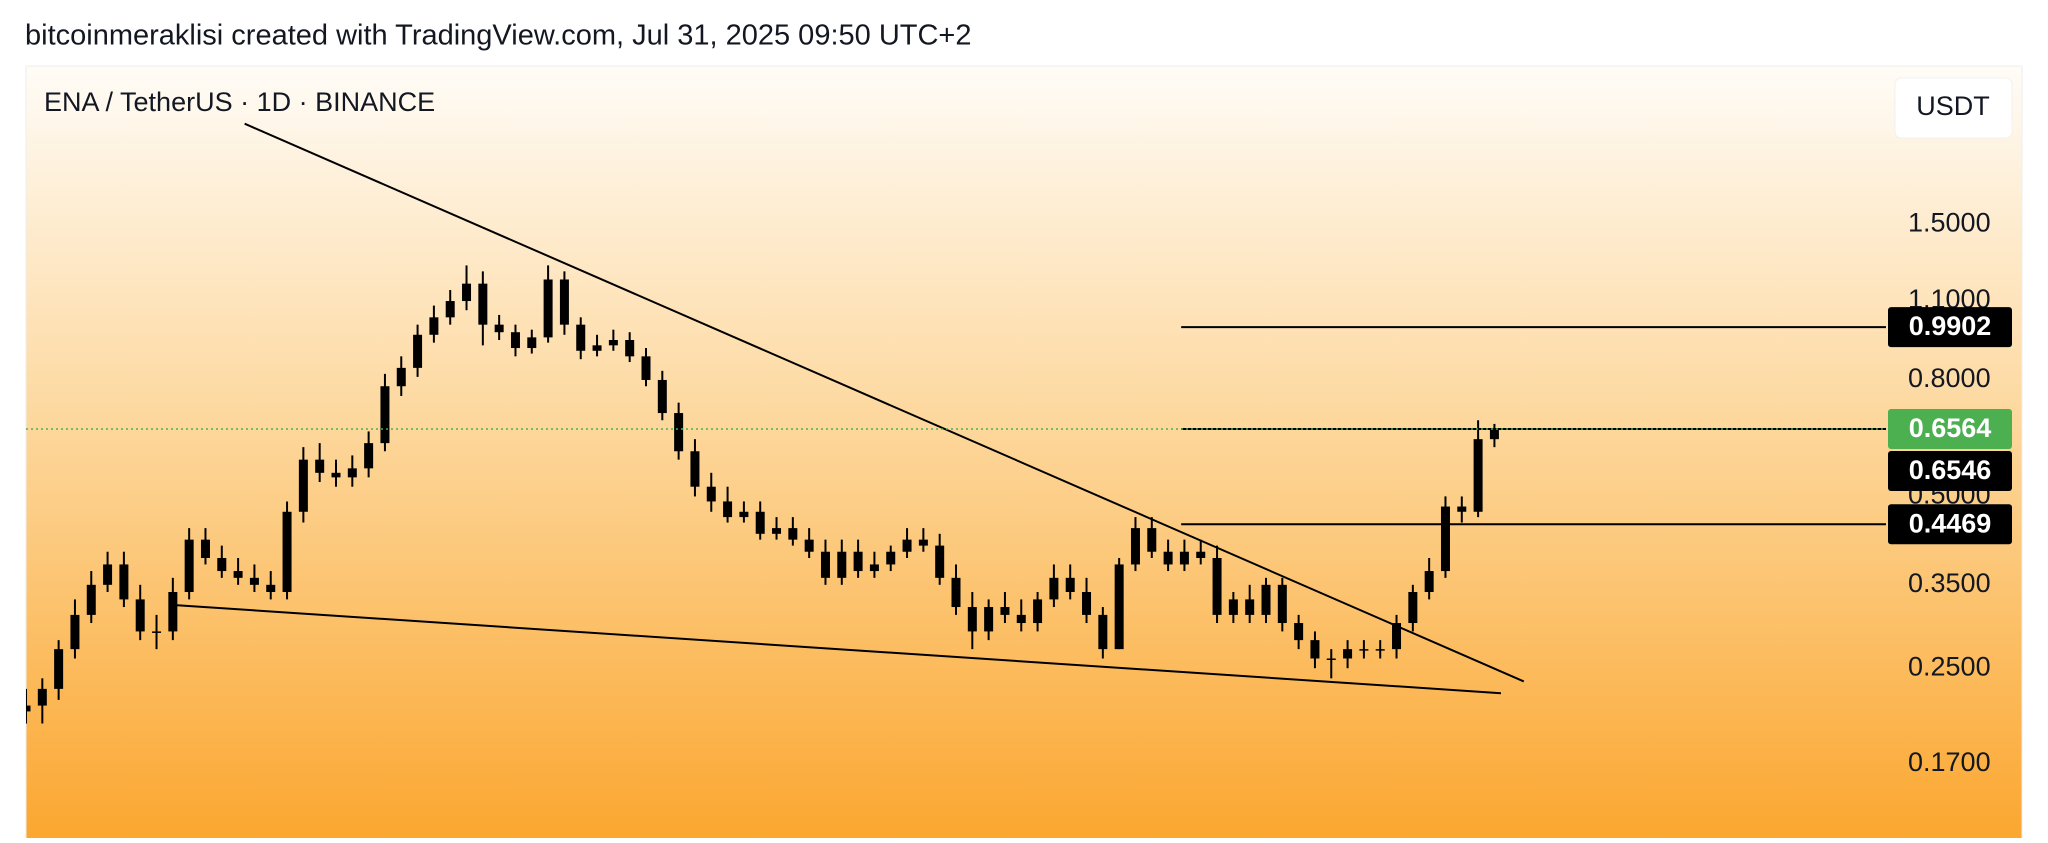 The height and width of the screenshot is (843, 2048). Describe the element at coordinates (1949, 222) in the screenshot. I see `y-tick-label: 1.5000` at that location.